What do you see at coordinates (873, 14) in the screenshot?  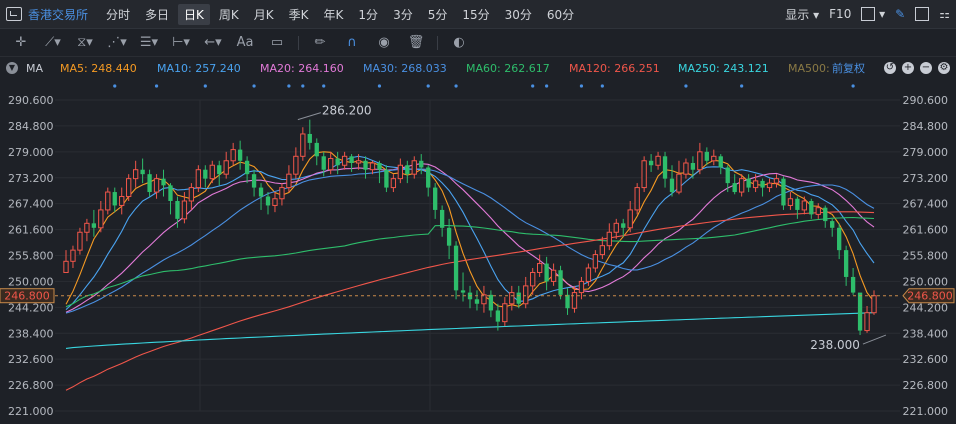 I see `layout-dropdown: ▾` at bounding box center [873, 14].